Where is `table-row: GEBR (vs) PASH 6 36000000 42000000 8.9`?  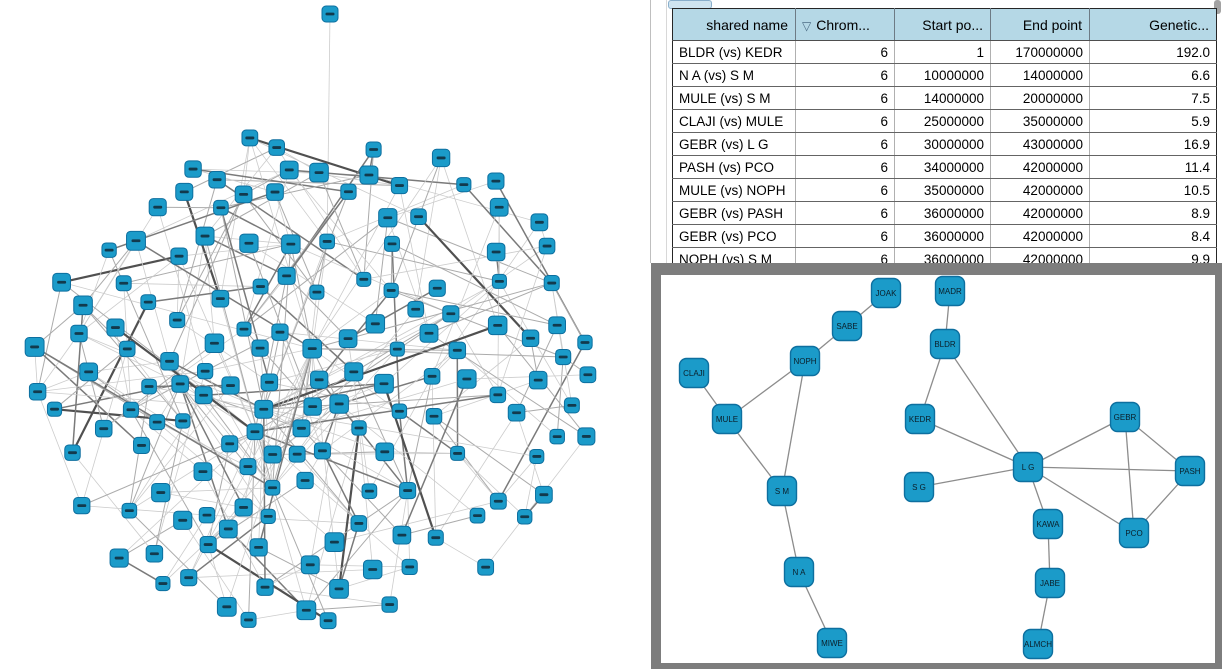 table-row: GEBR (vs) PASH 6 36000000 42000000 8.9 is located at coordinates (944, 213).